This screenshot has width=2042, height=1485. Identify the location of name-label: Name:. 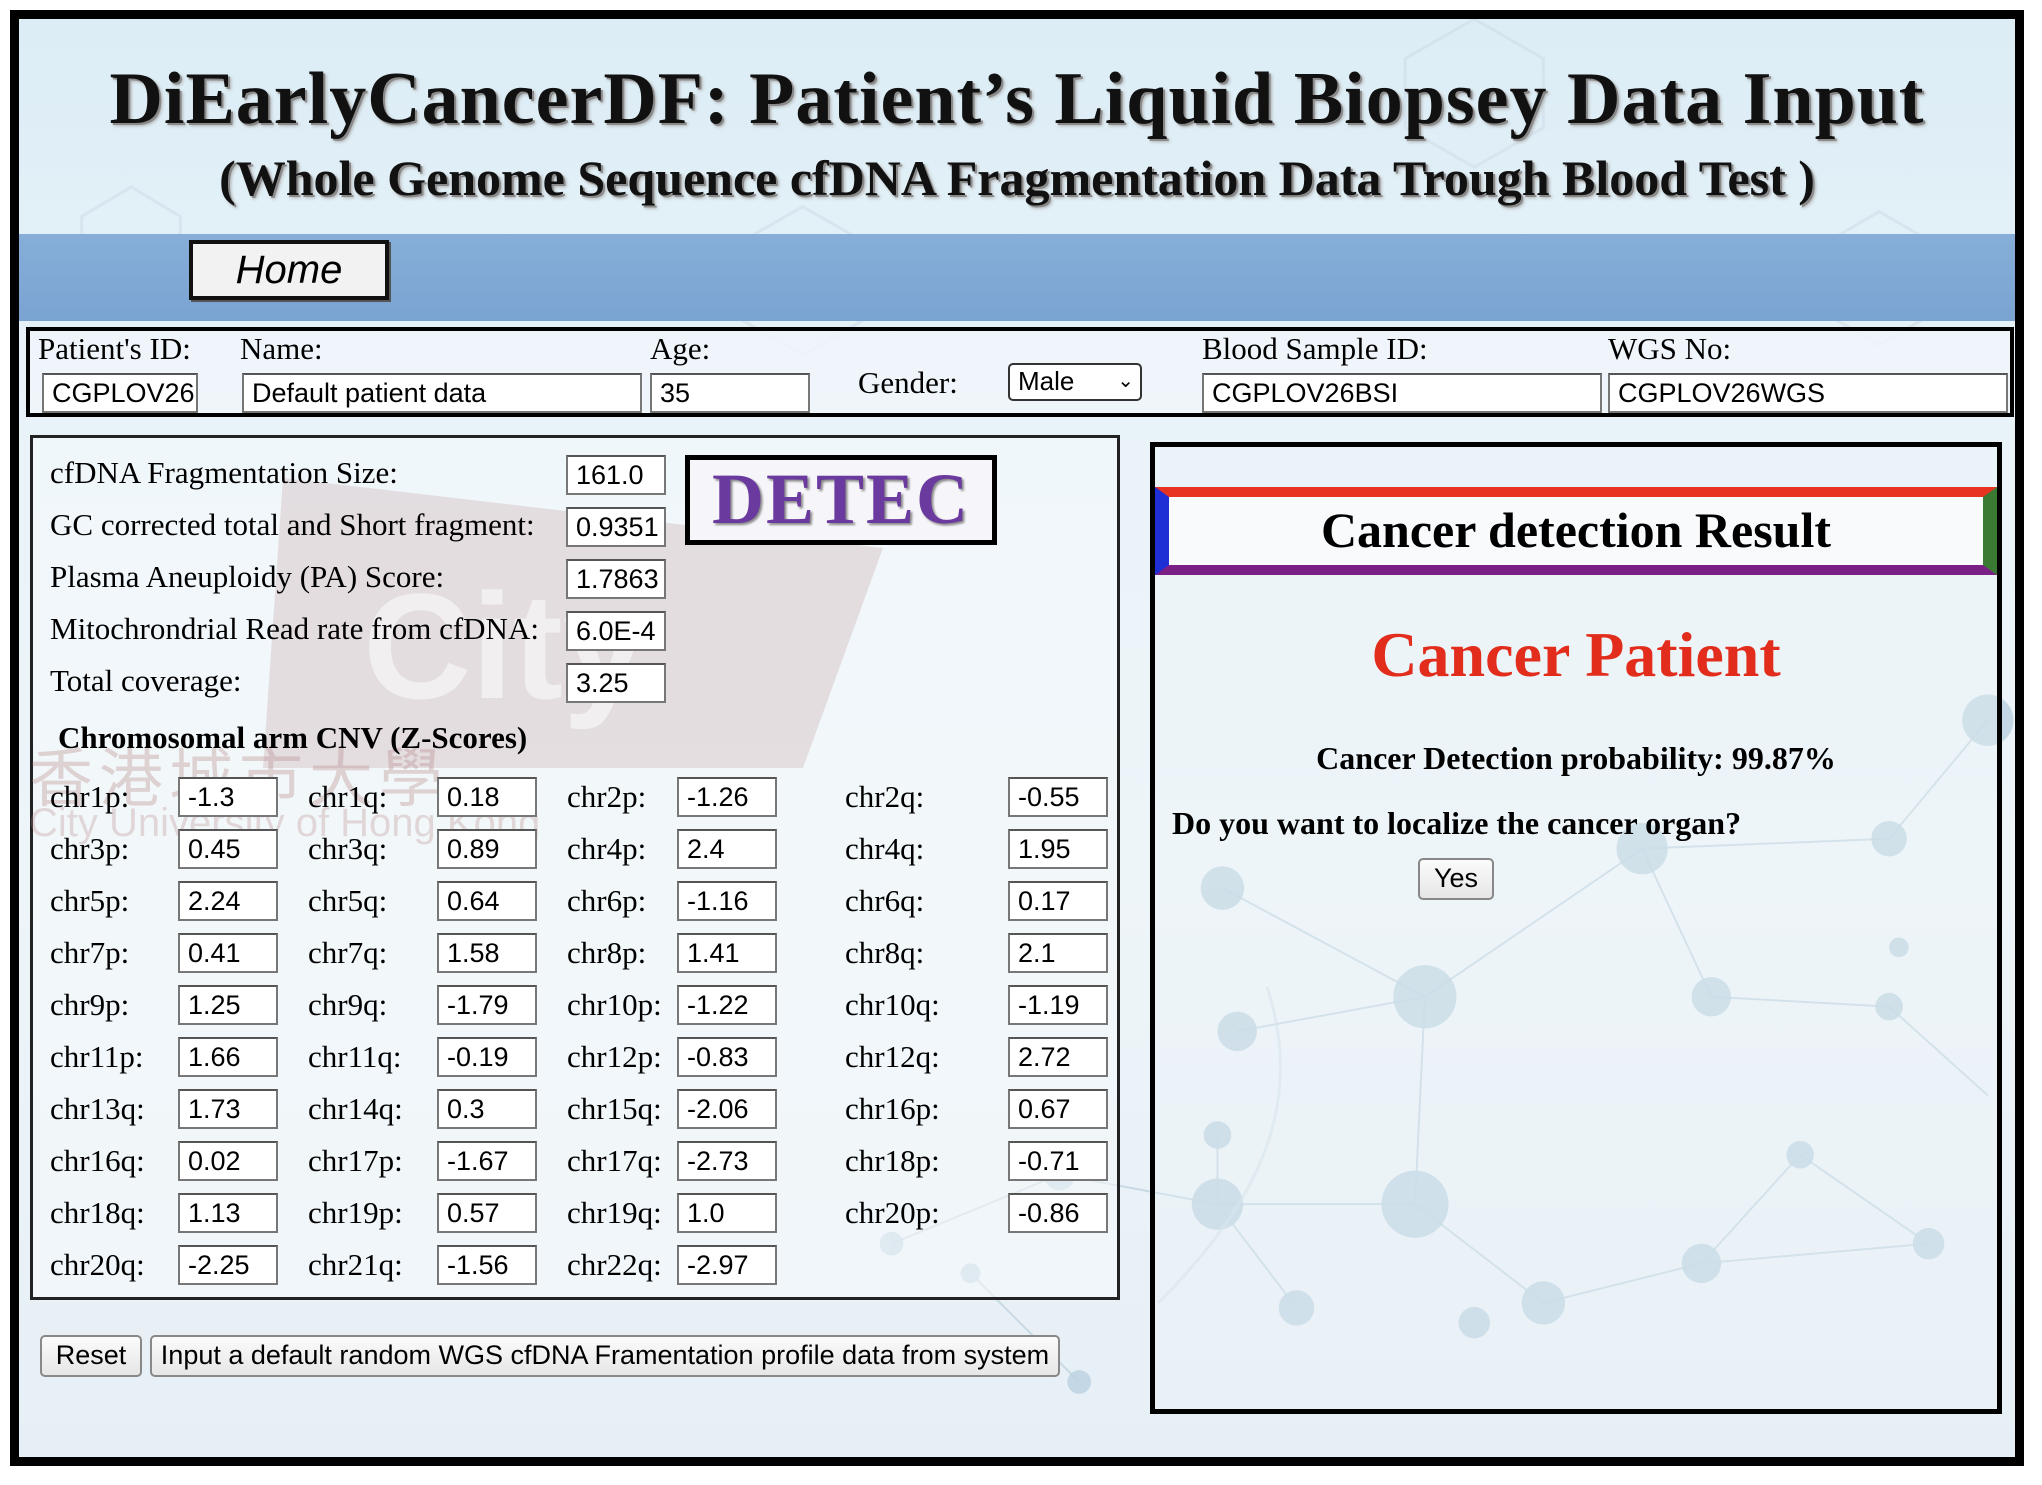
(281, 348).